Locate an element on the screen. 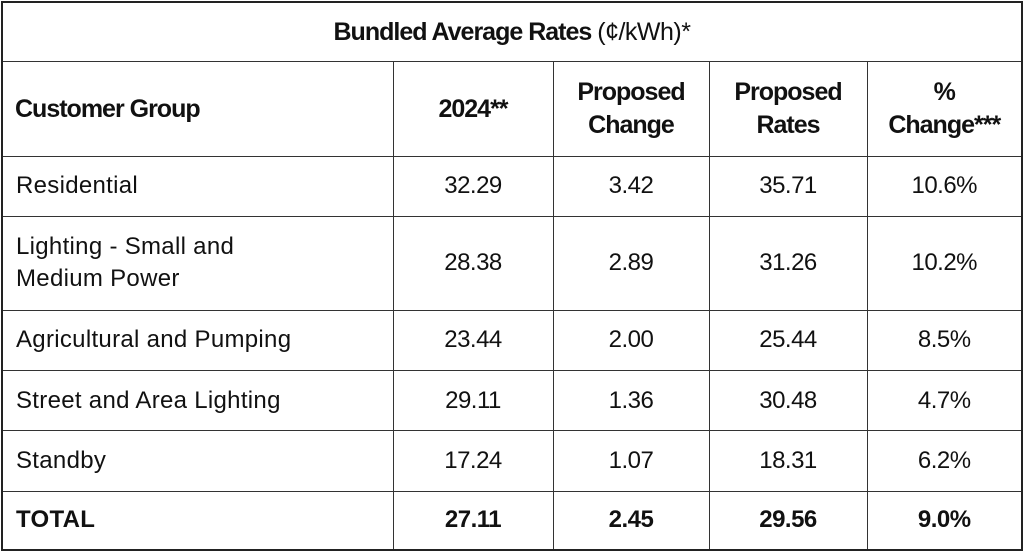 The height and width of the screenshot is (553, 1024). cell-proposed-rates: 35.71 is located at coordinates (788, 186).